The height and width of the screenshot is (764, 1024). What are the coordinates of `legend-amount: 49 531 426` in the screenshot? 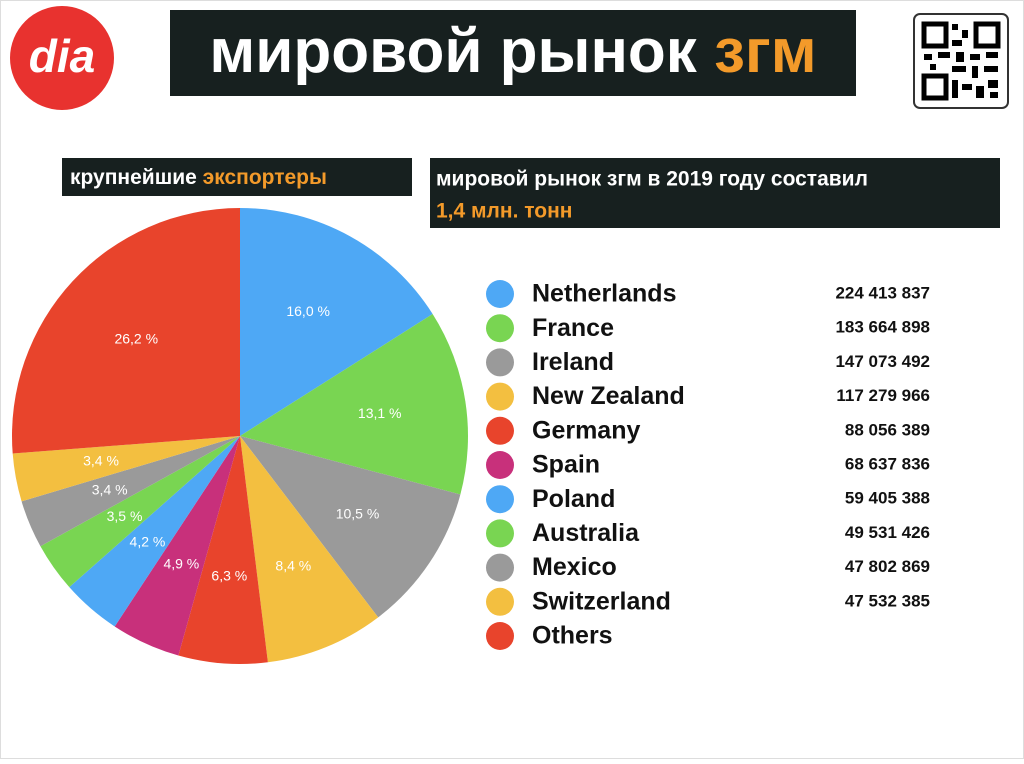 It's located at (887, 532).